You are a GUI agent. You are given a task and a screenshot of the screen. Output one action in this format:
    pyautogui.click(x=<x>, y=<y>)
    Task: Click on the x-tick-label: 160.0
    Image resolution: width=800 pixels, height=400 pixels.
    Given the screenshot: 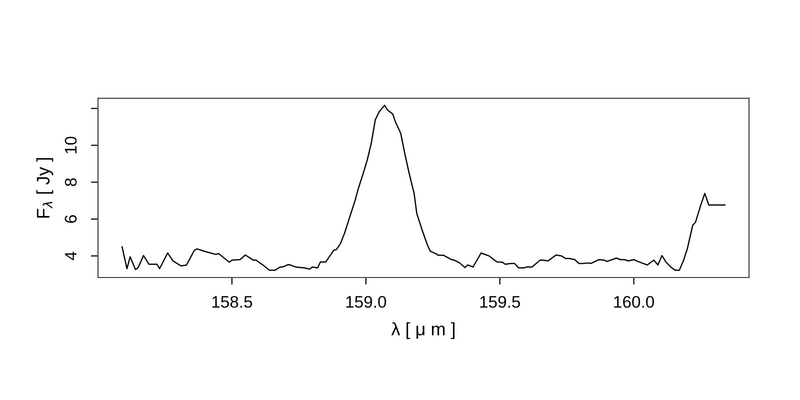 What is the action you would take?
    pyautogui.click(x=634, y=302)
    